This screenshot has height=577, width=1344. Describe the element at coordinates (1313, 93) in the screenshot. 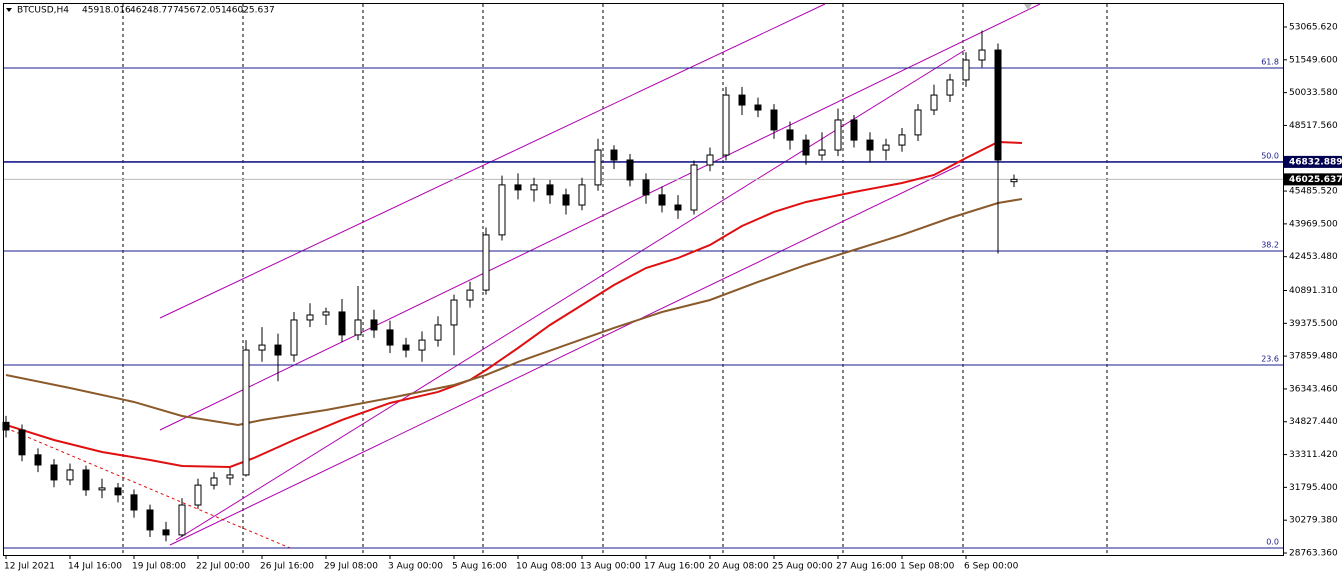

I see `y-tick-label: 50033.580` at that location.